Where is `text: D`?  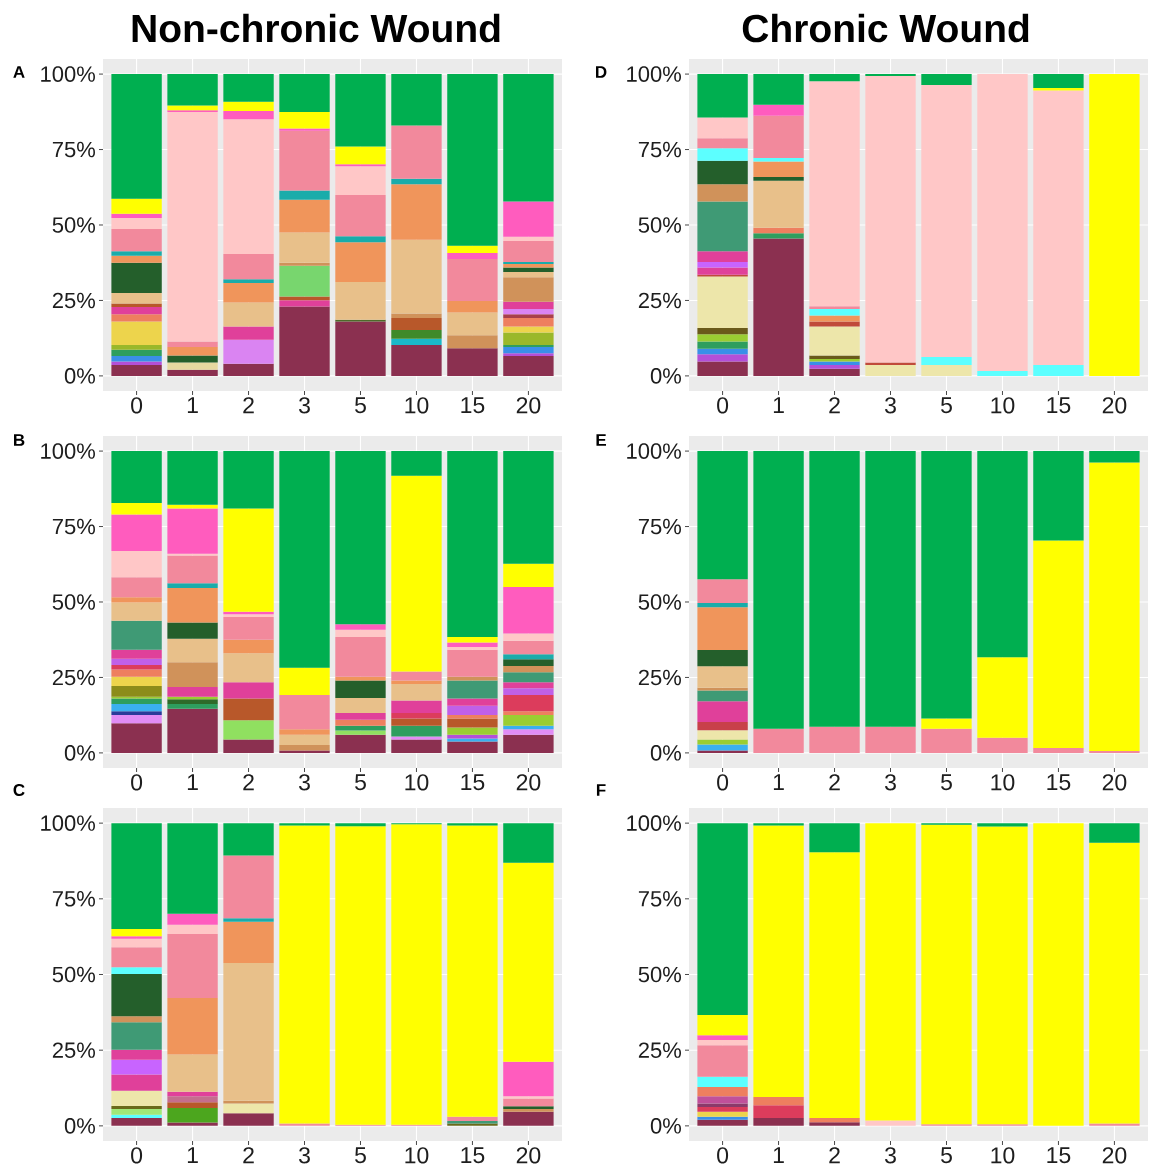
text: D is located at coordinates (601, 72).